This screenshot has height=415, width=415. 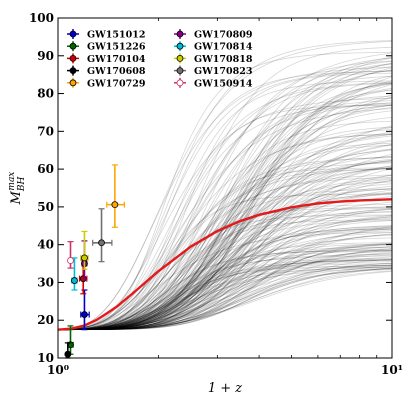 What do you see at coordinates (41, 18) in the screenshot?
I see `y-tick-label: 100` at bounding box center [41, 18].